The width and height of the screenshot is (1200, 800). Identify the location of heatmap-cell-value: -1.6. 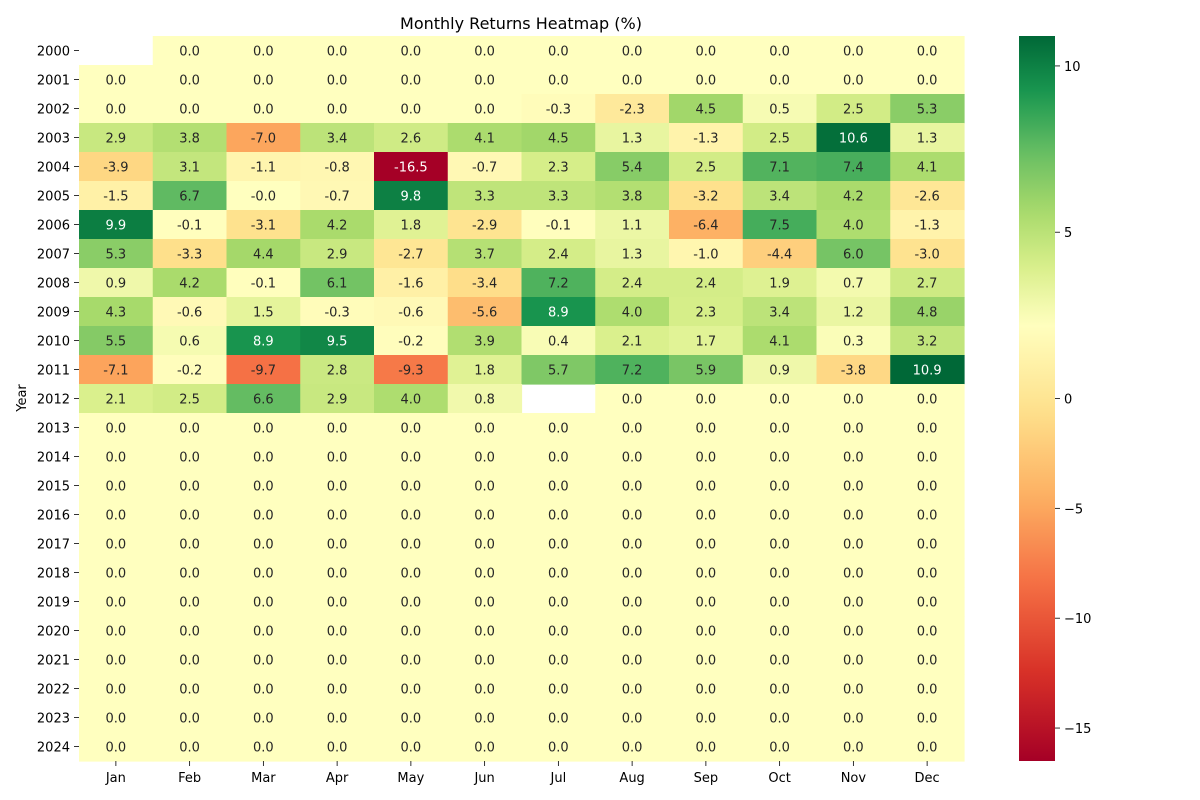
(410, 284).